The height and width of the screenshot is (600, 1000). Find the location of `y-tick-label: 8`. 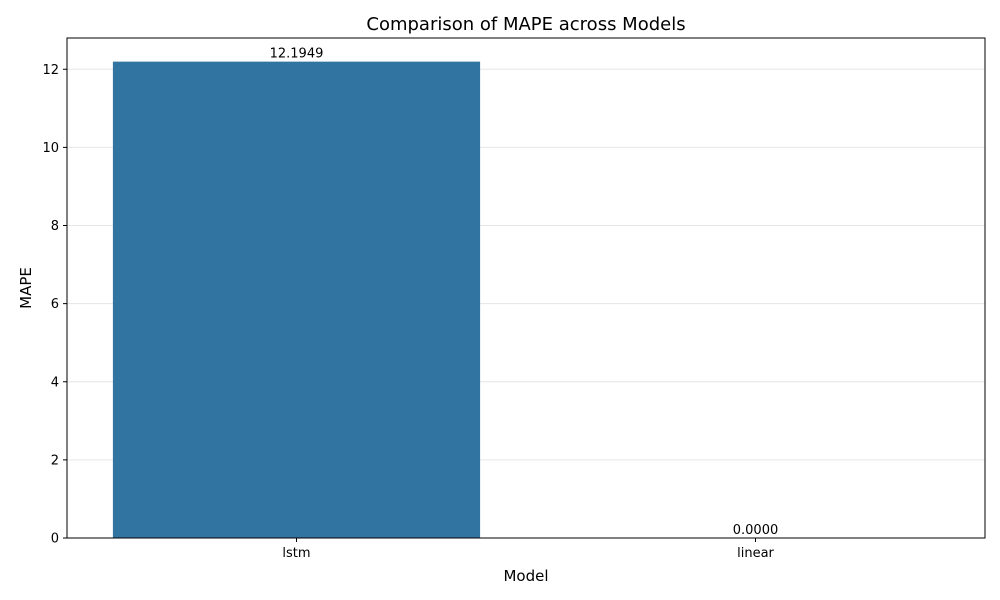

y-tick-label: 8 is located at coordinates (55, 226).